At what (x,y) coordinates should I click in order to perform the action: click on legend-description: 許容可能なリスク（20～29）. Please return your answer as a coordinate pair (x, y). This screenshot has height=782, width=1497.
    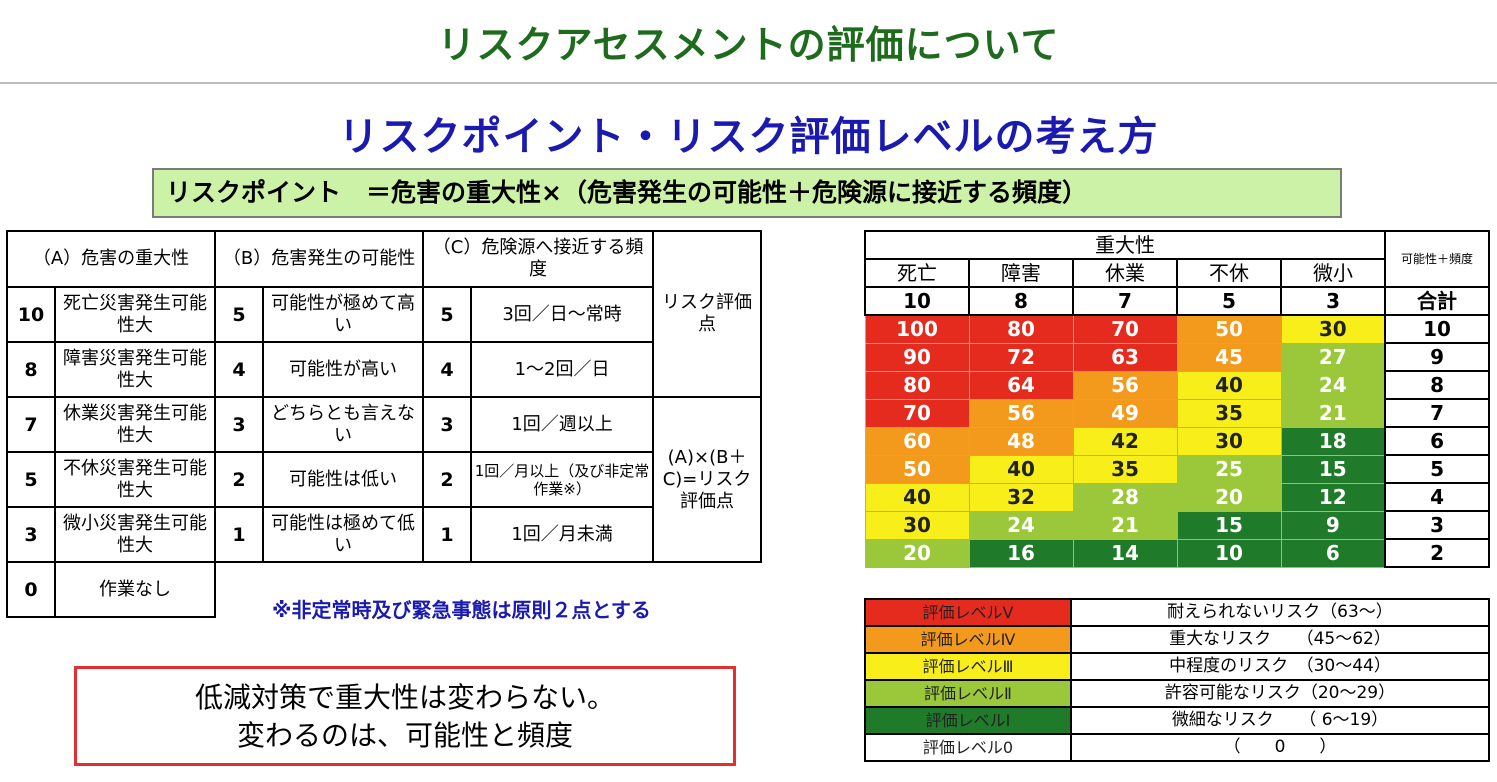
    Looking at the image, I should click on (1280, 693).